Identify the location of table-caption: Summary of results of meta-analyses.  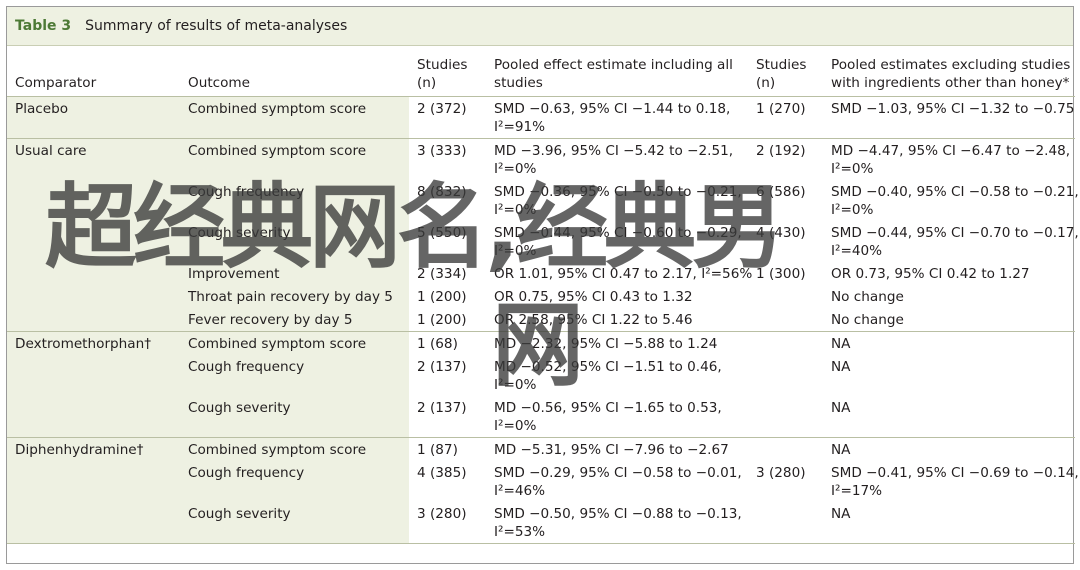
(216, 26).